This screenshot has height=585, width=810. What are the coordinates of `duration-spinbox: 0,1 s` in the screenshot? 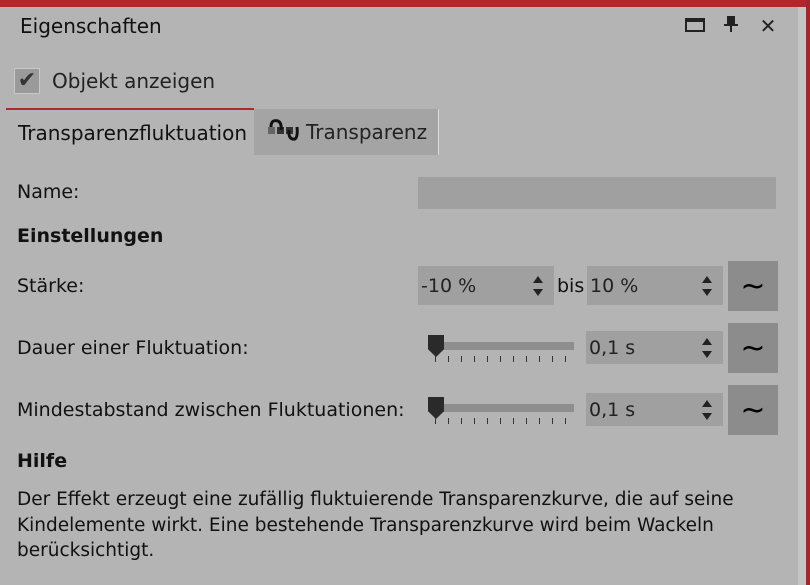 It's located at (654, 347).